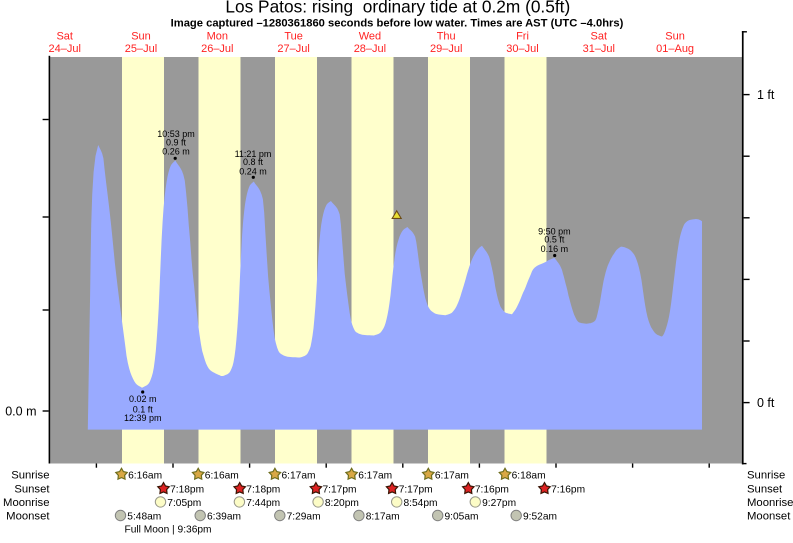 The height and width of the screenshot is (543, 793). What do you see at coordinates (522, 36) in the screenshot?
I see `svg-text: Fri` at bounding box center [522, 36].